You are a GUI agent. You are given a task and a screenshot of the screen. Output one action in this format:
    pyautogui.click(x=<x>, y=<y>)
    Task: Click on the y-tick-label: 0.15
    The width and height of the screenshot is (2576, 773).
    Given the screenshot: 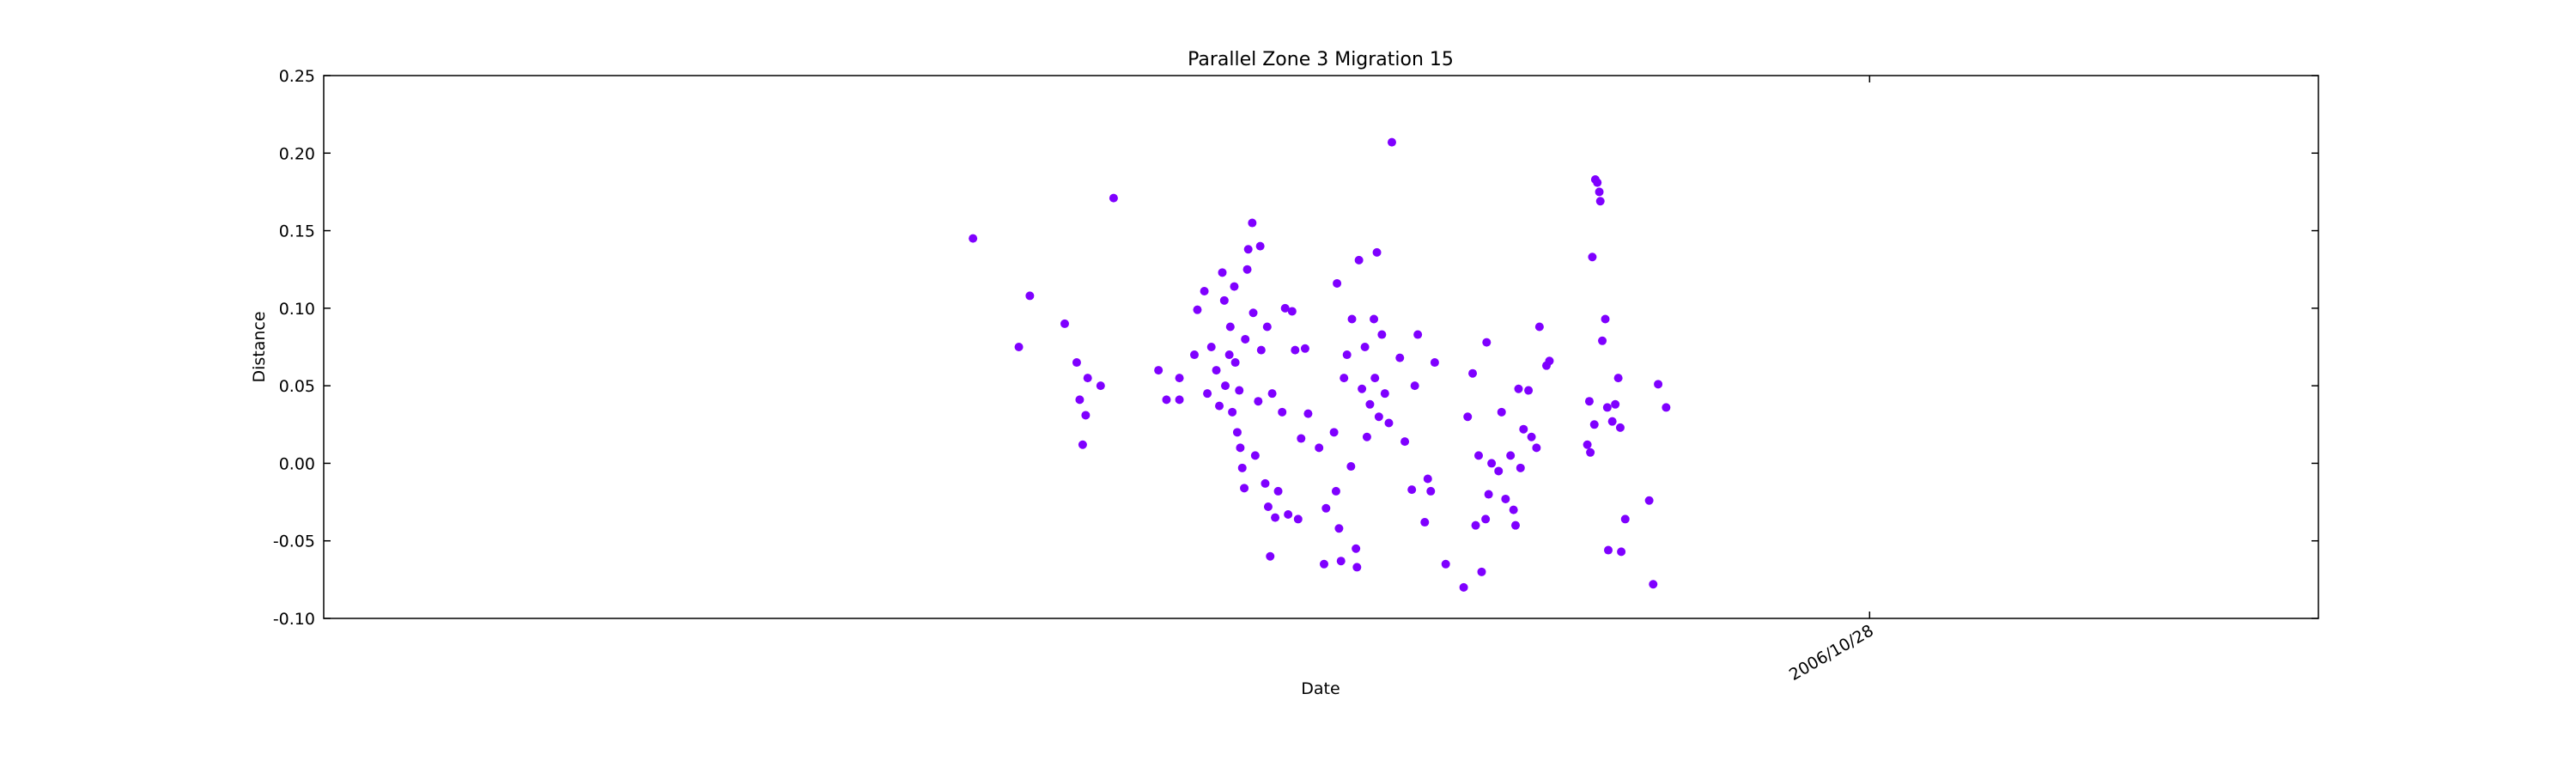 What is the action you would take?
    pyautogui.click(x=297, y=231)
    